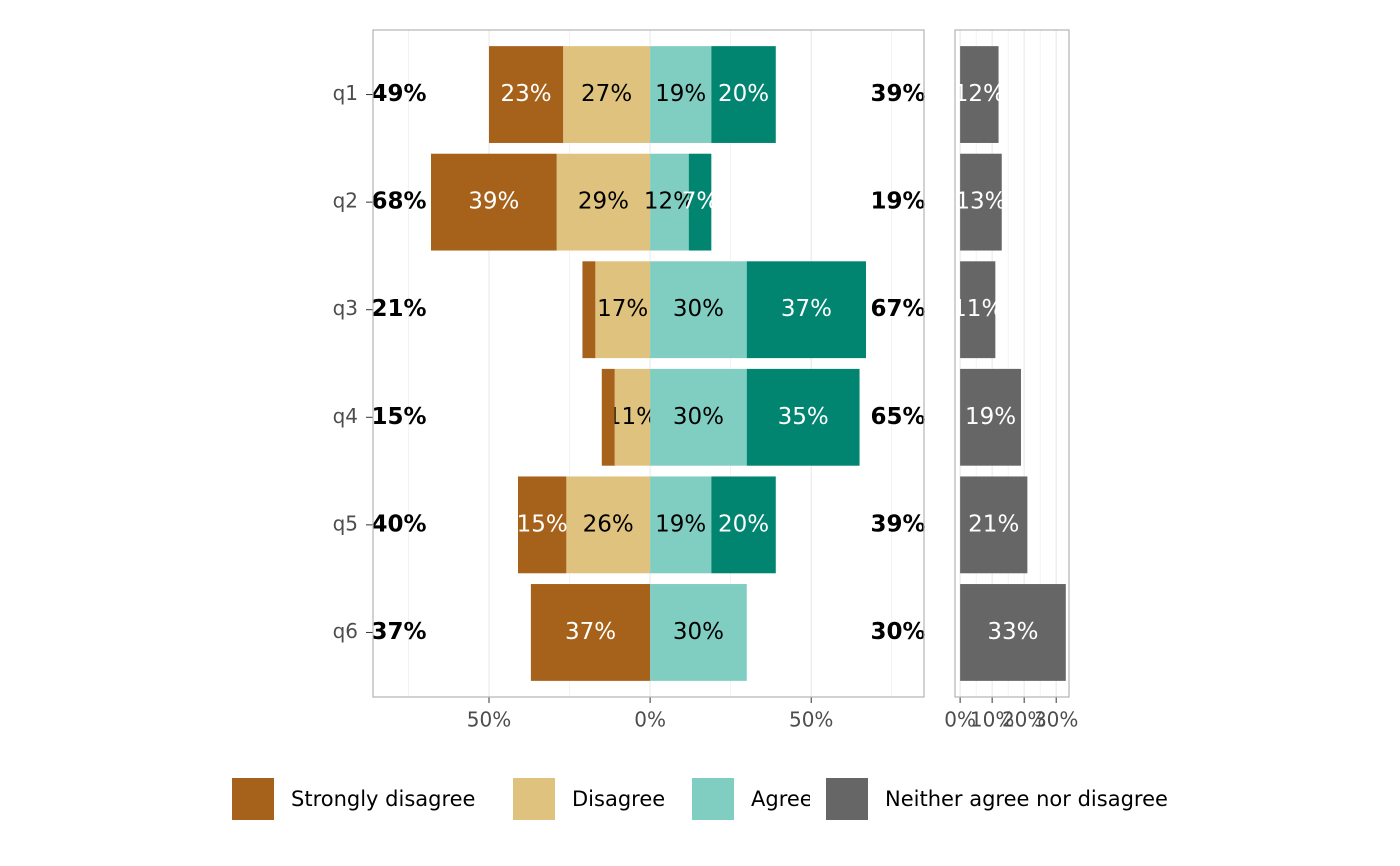  What do you see at coordinates (1012, 363) in the screenshot?
I see `panel-border` at bounding box center [1012, 363].